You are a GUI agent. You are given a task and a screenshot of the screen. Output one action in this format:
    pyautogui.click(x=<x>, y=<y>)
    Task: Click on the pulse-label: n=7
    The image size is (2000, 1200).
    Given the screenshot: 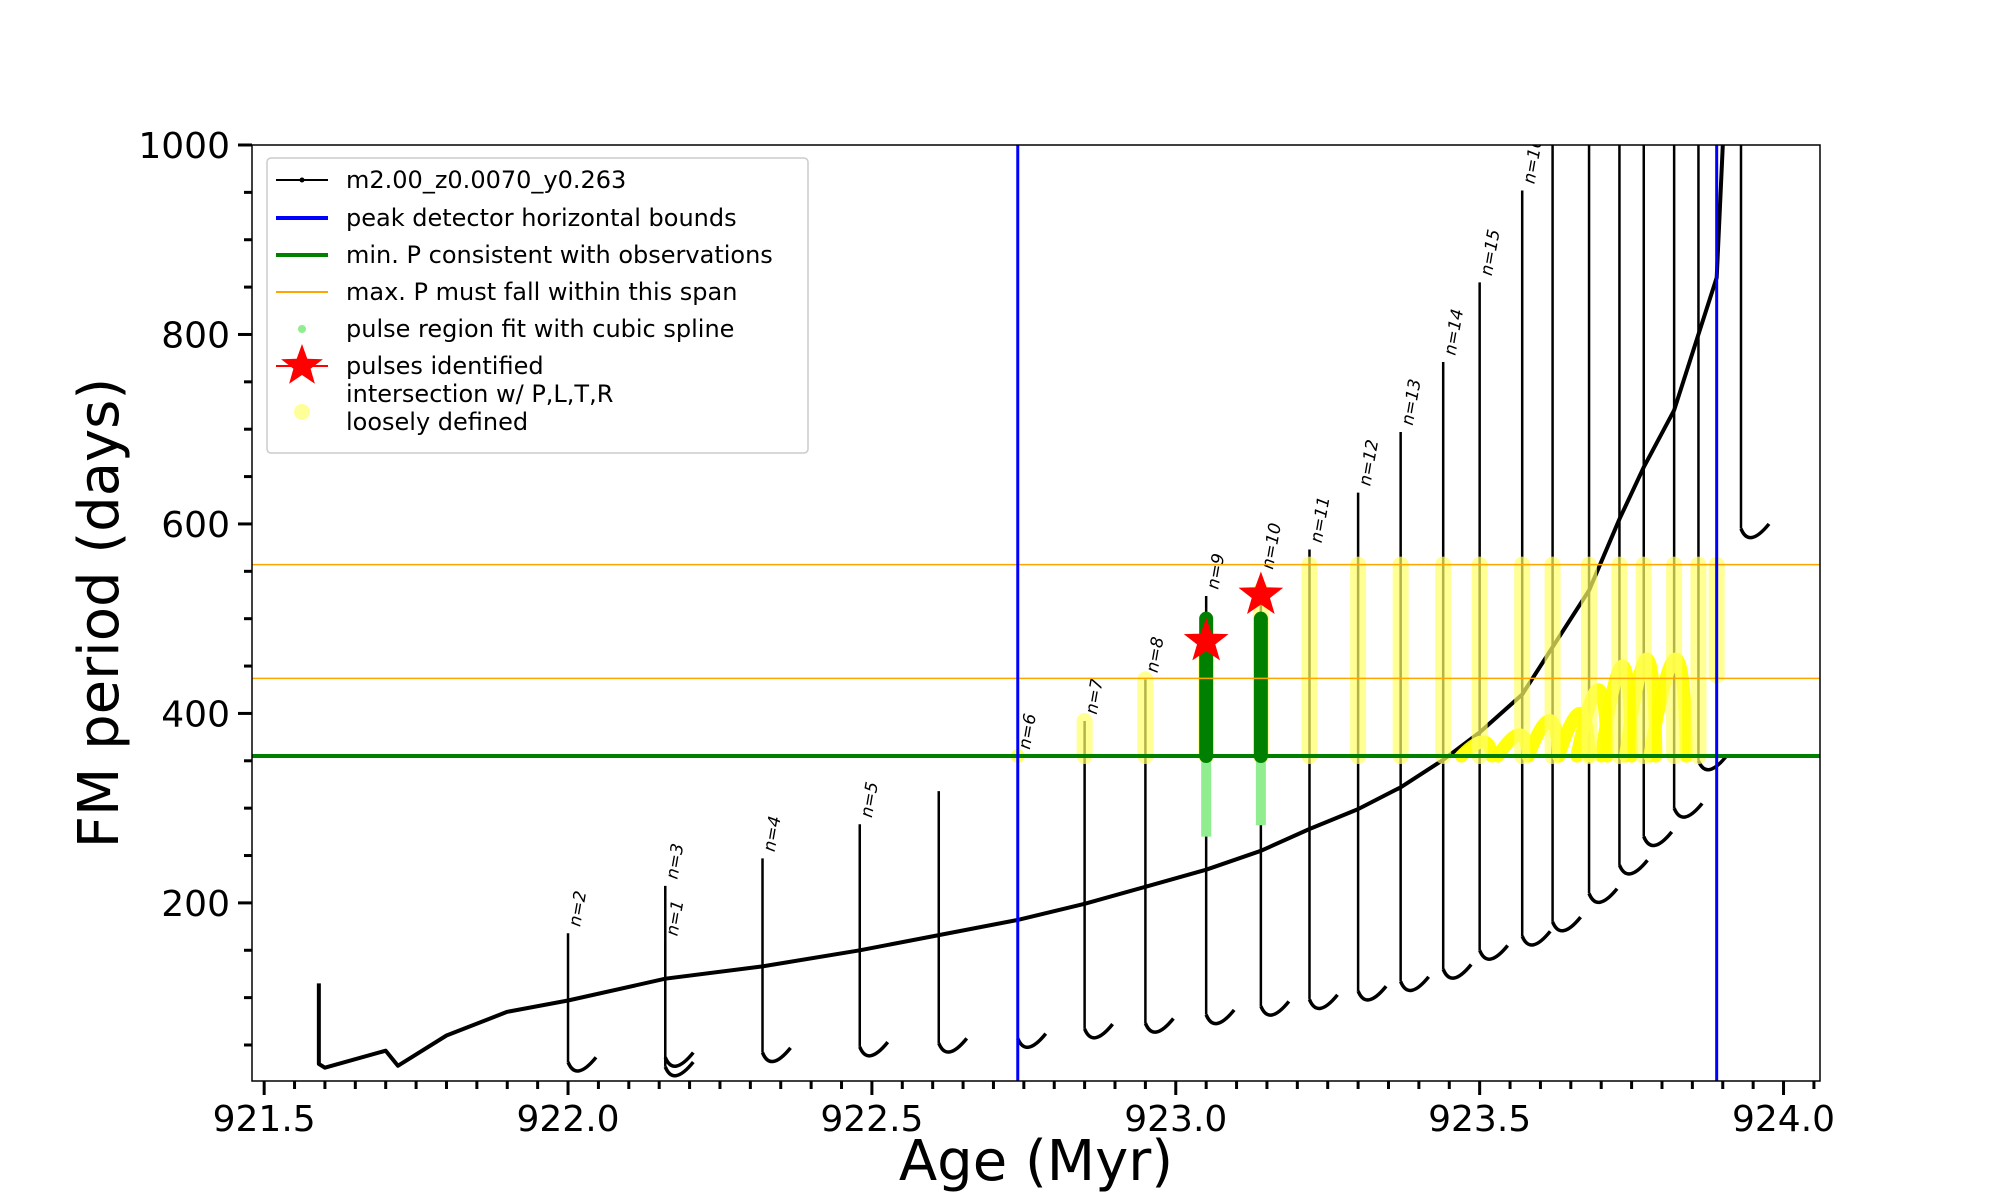 What is the action you would take?
    pyautogui.click(x=1095, y=696)
    